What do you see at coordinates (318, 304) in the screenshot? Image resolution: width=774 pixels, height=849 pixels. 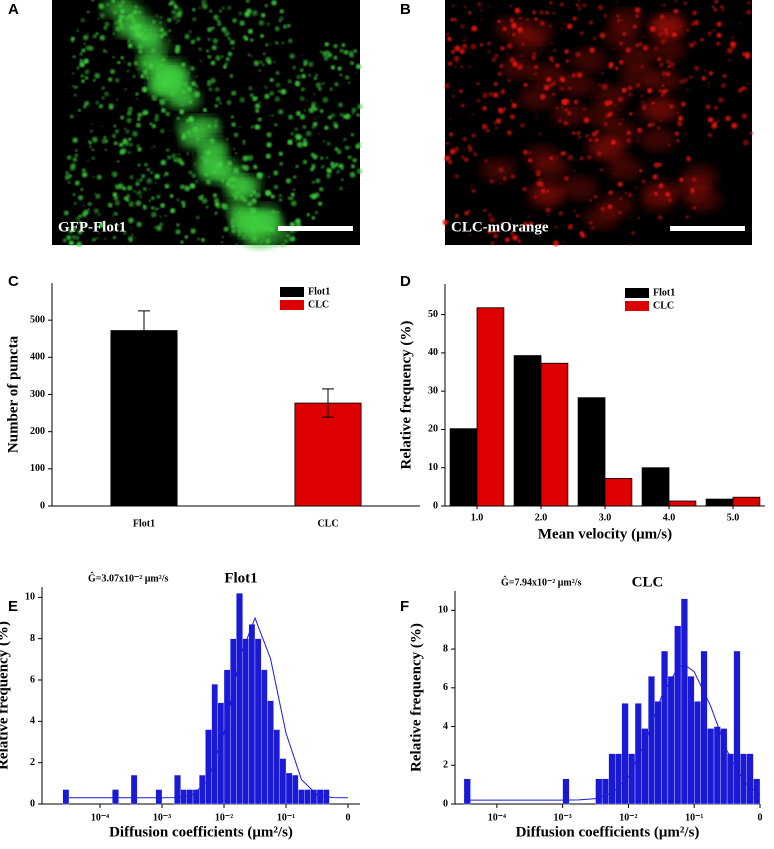 I see `legend-label: CLC` at bounding box center [318, 304].